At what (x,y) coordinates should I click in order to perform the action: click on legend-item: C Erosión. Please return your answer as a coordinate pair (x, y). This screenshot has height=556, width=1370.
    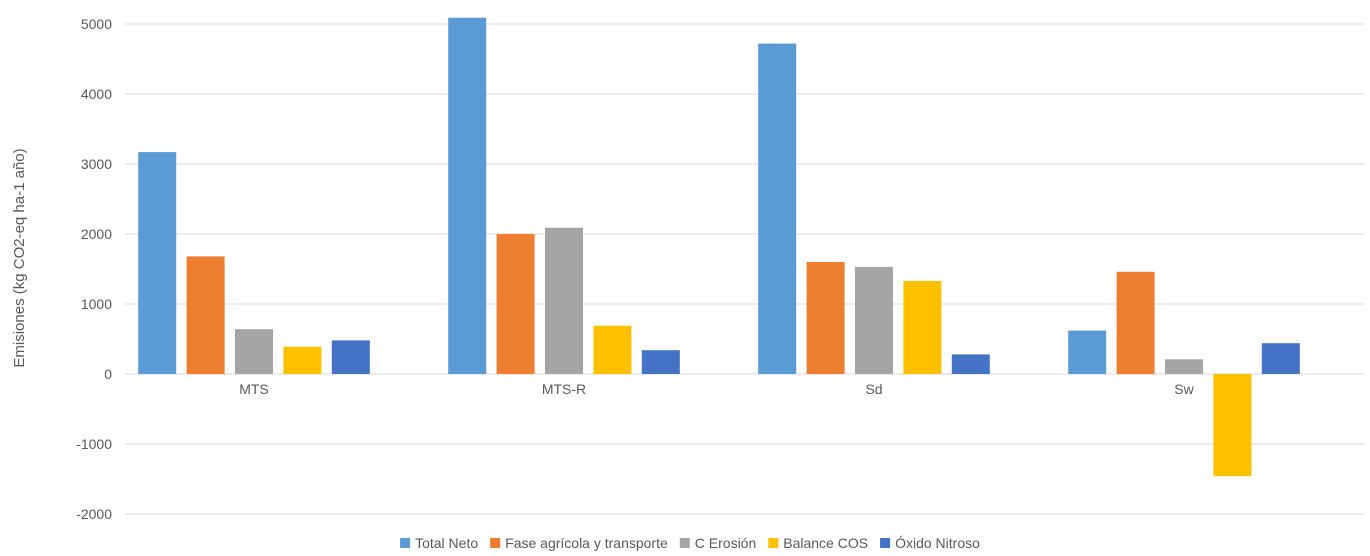
    Looking at the image, I should click on (717, 543).